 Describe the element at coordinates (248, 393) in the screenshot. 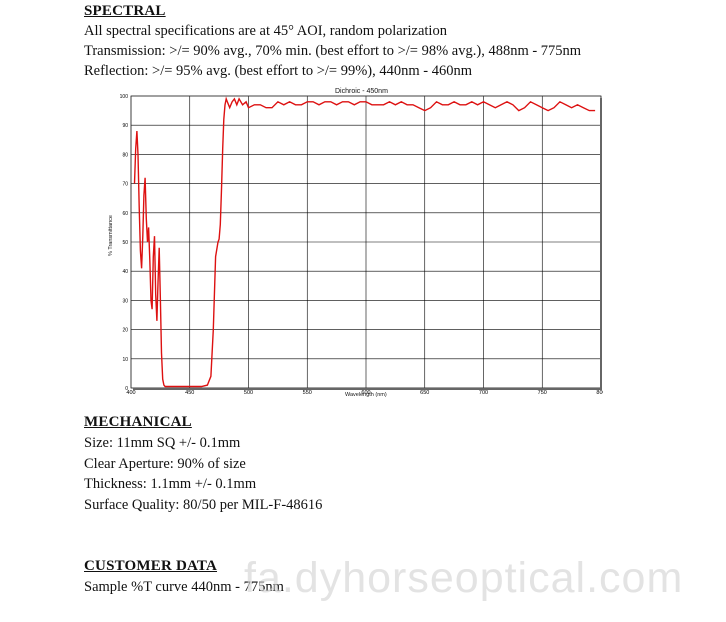

I see `x-tick-label: 500` at that location.